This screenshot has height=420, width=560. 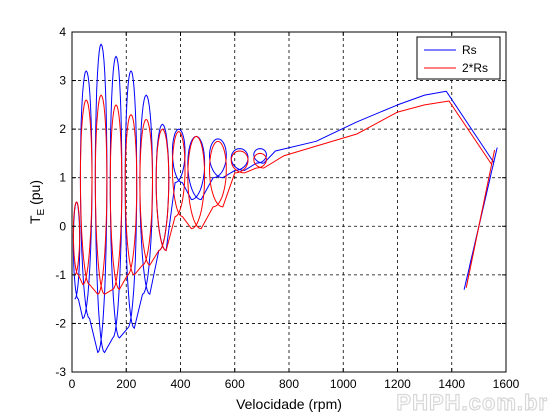 What do you see at coordinates (126, 384) in the screenshot?
I see `x-tick-label: 200` at bounding box center [126, 384].